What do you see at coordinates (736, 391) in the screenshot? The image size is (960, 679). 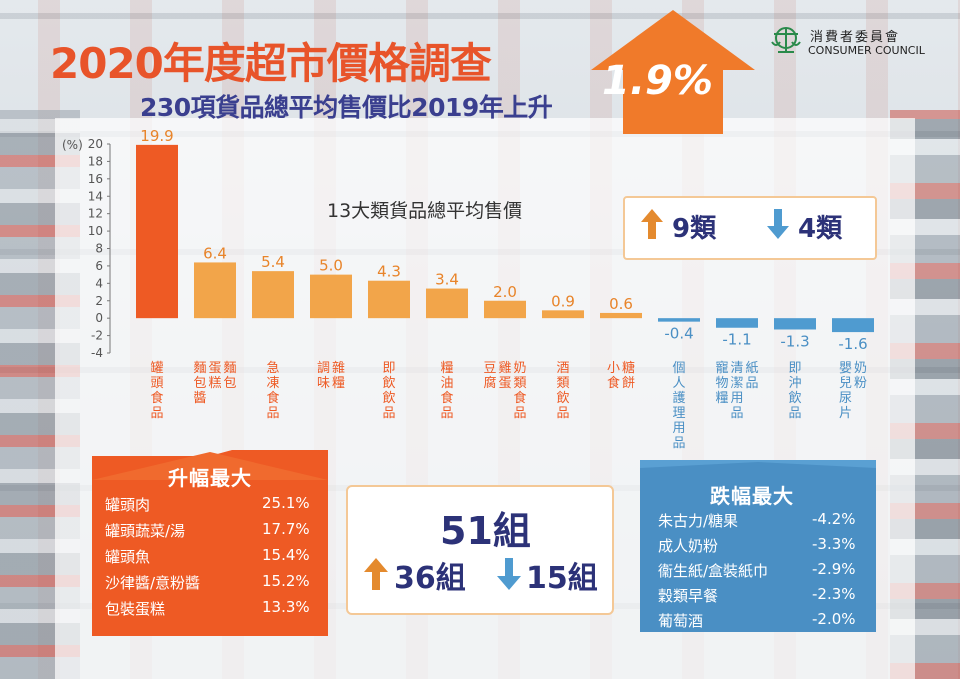 I see `category-label: 清潔用品` at bounding box center [736, 391].